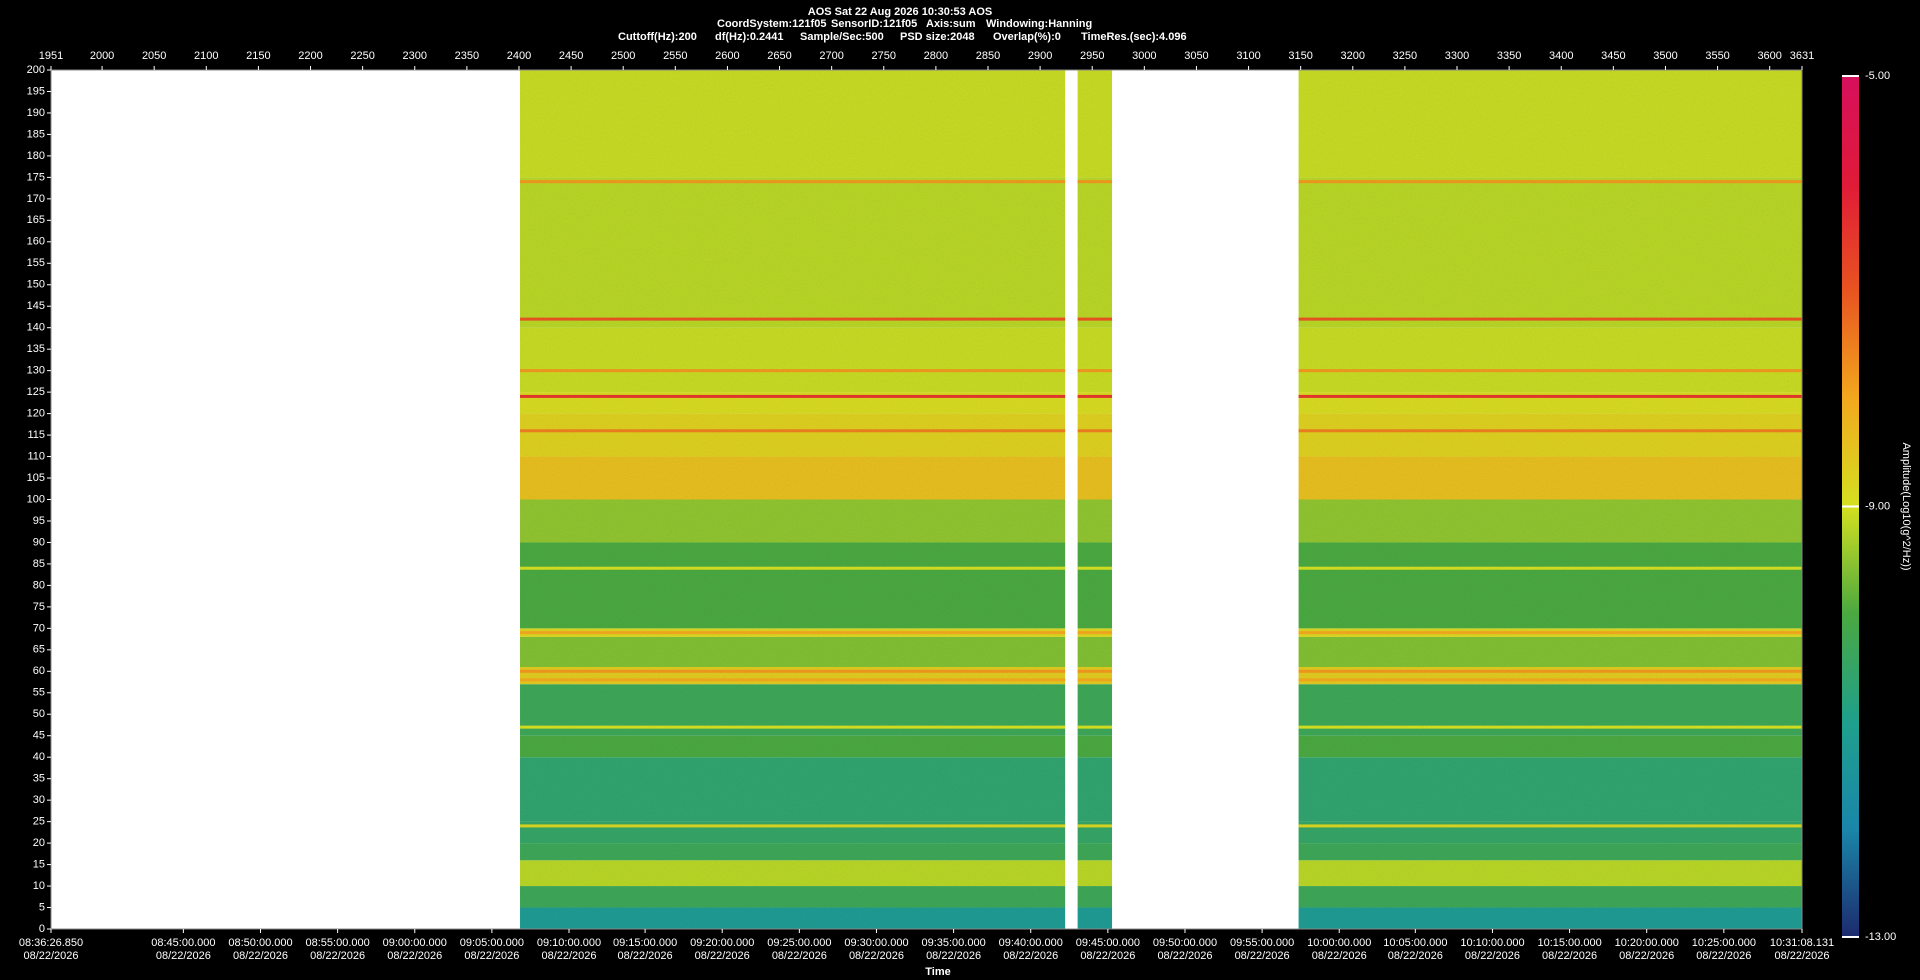 The height and width of the screenshot is (980, 1920). I want to click on y-tick-label: 185, so click(36, 134).